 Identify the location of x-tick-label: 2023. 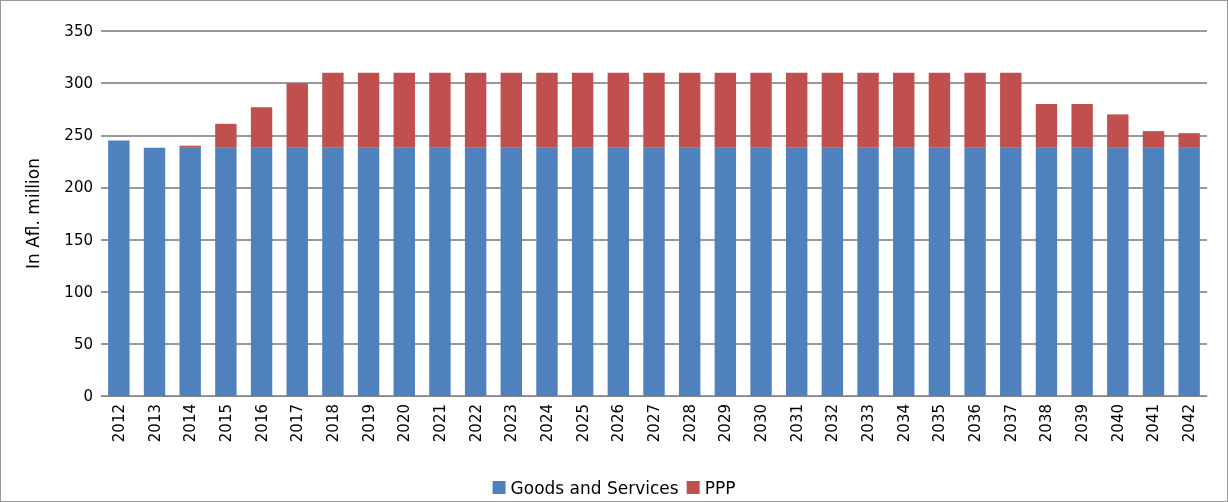
(511, 423).